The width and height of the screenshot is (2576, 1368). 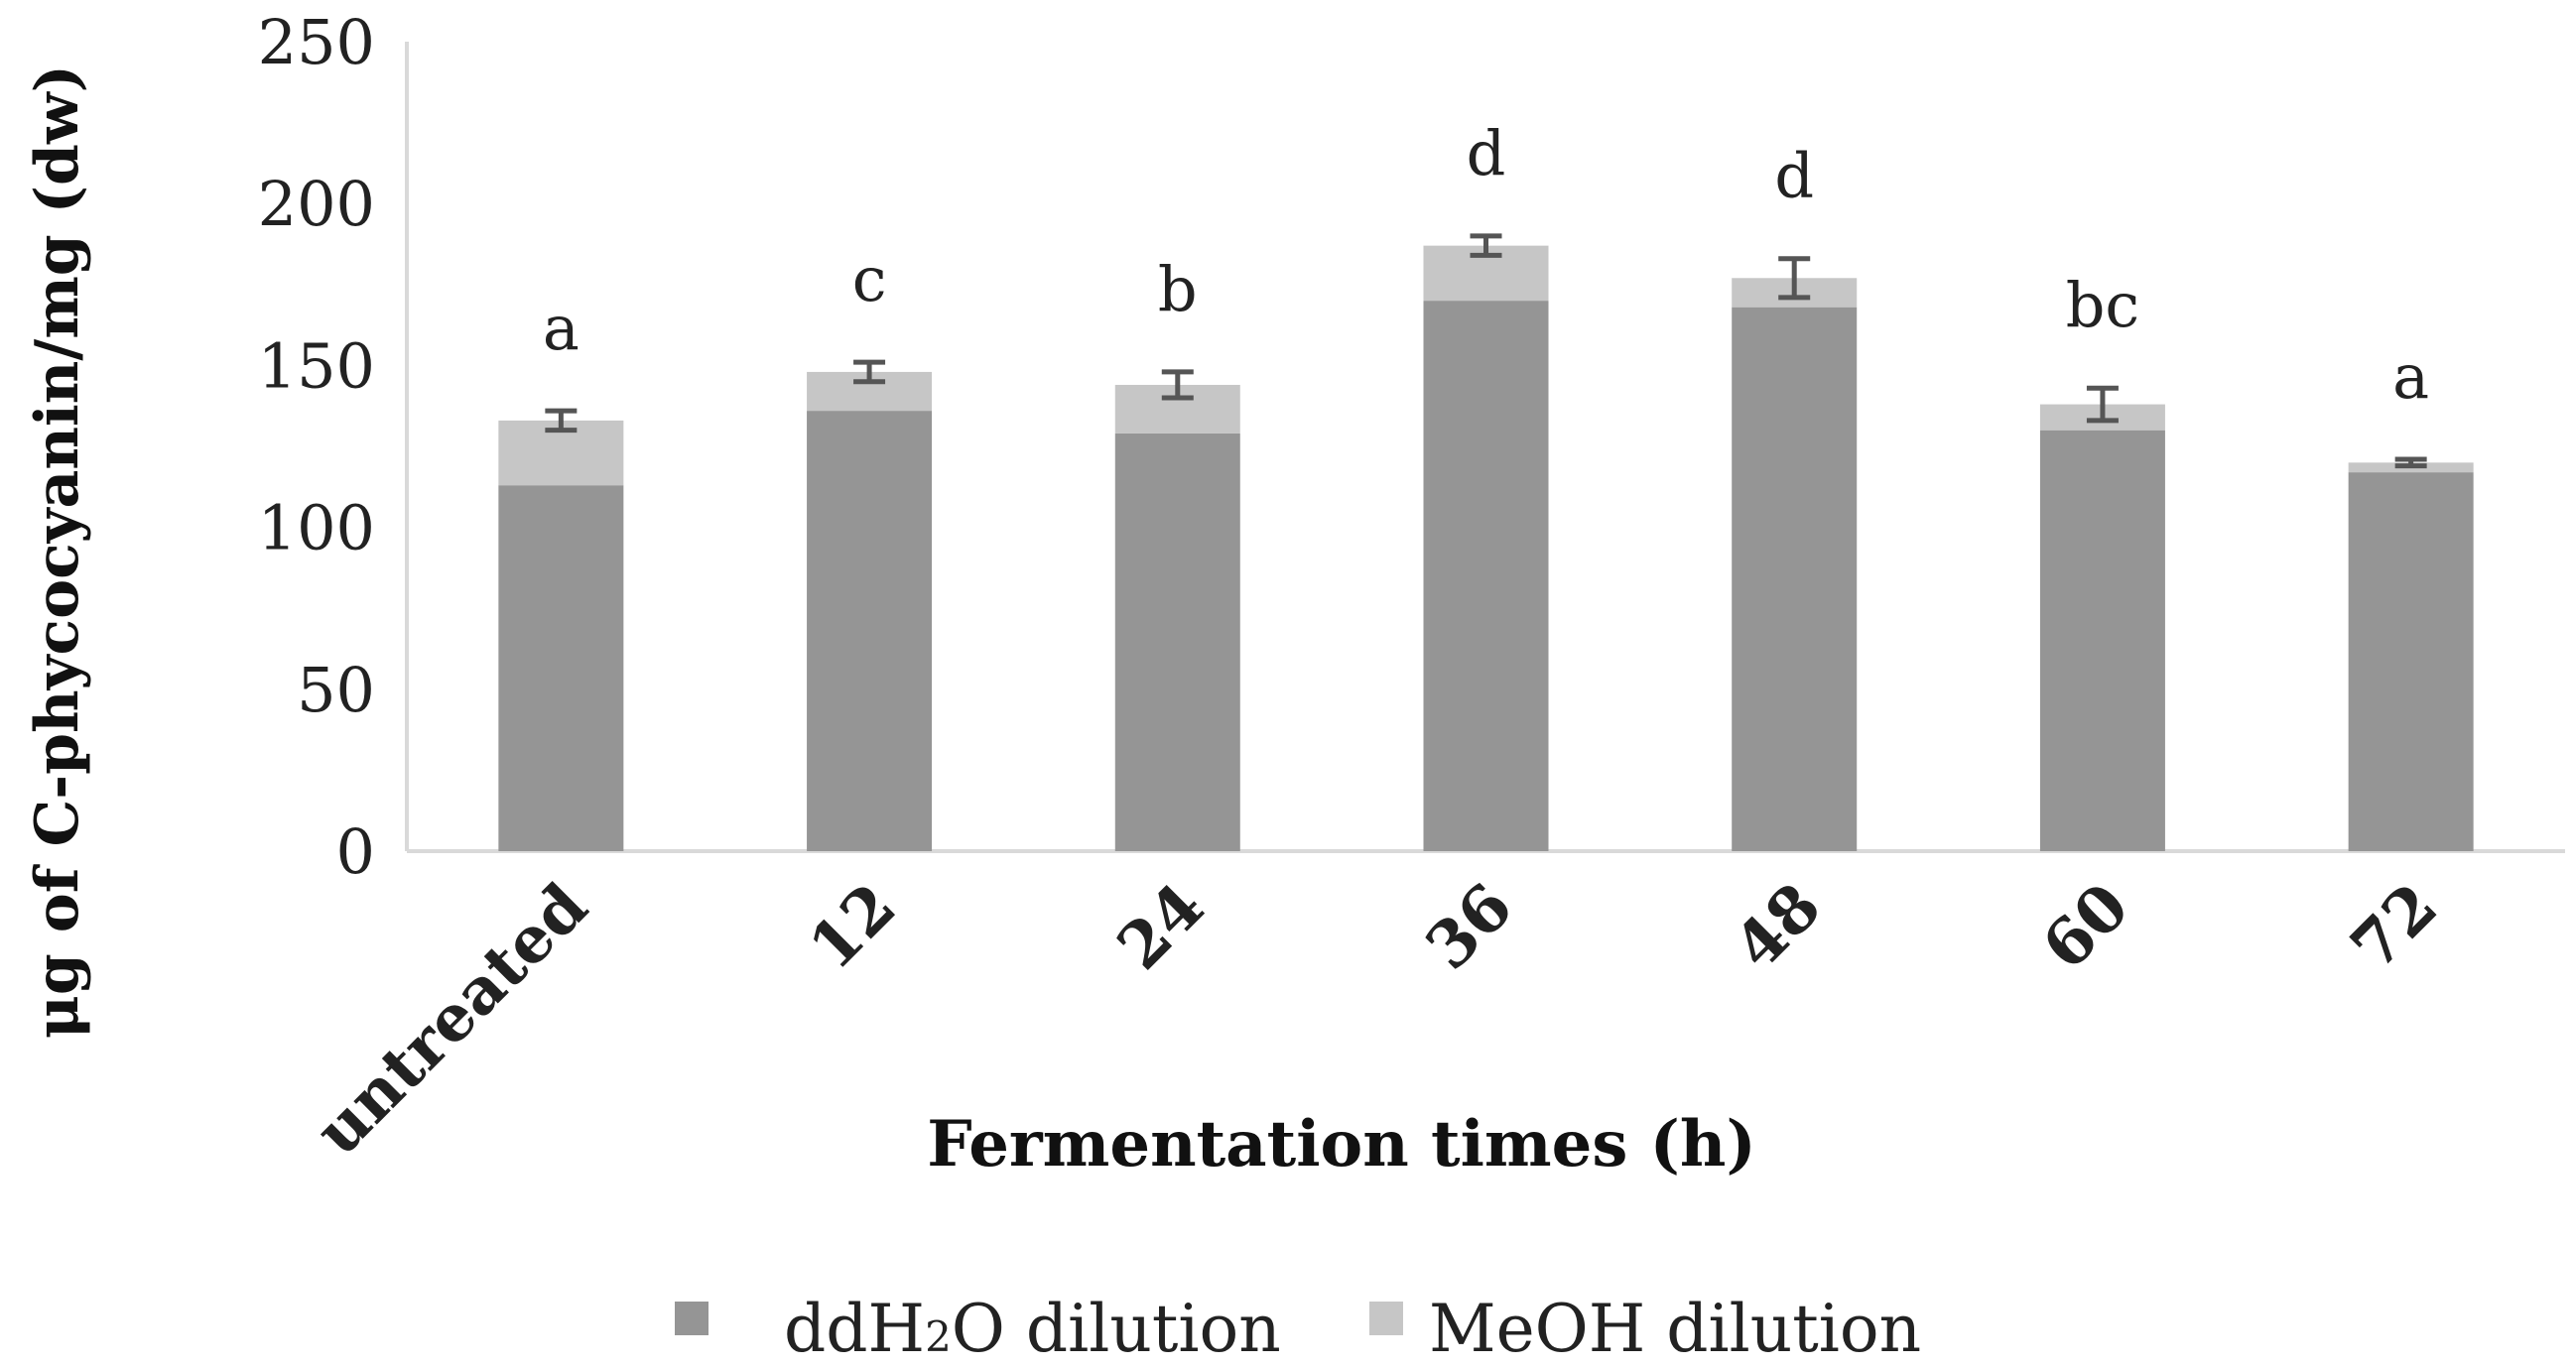 What do you see at coordinates (853, 927) in the screenshot?
I see `x-tick-label: 12` at bounding box center [853, 927].